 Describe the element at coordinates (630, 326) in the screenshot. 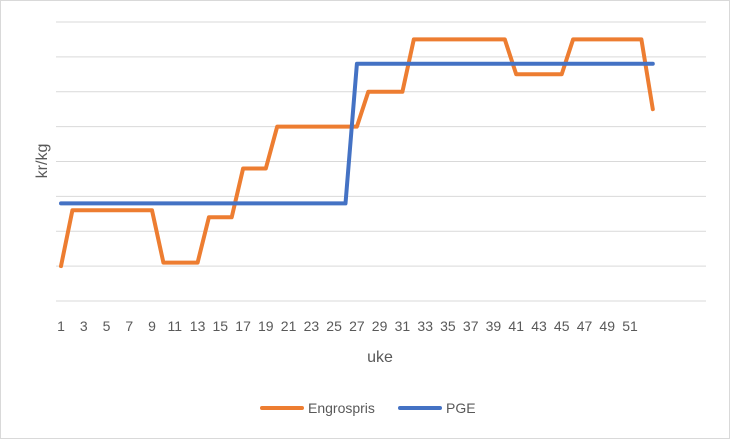

I see `x-tick-label: 51` at that location.